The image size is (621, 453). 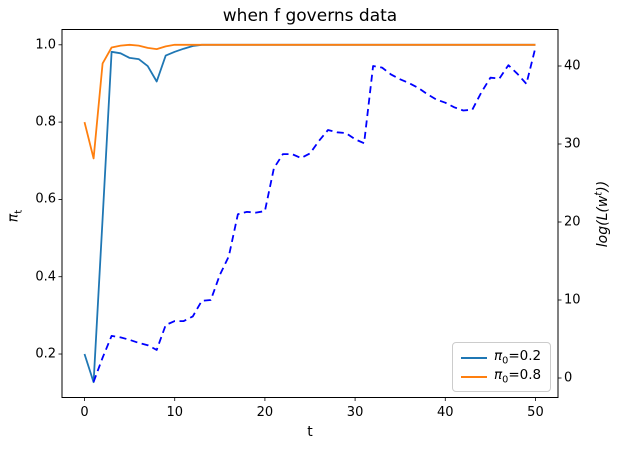 I want to click on y-tick-label-left: 0.4, so click(x=45, y=277).